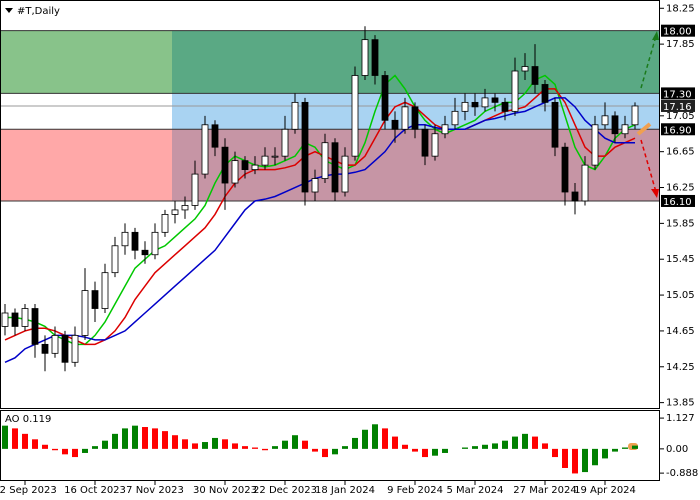 This screenshot has width=700, height=500. Describe the element at coordinates (95, 490) in the screenshot. I see `x-tick-label: 16 Oct 2023` at that location.